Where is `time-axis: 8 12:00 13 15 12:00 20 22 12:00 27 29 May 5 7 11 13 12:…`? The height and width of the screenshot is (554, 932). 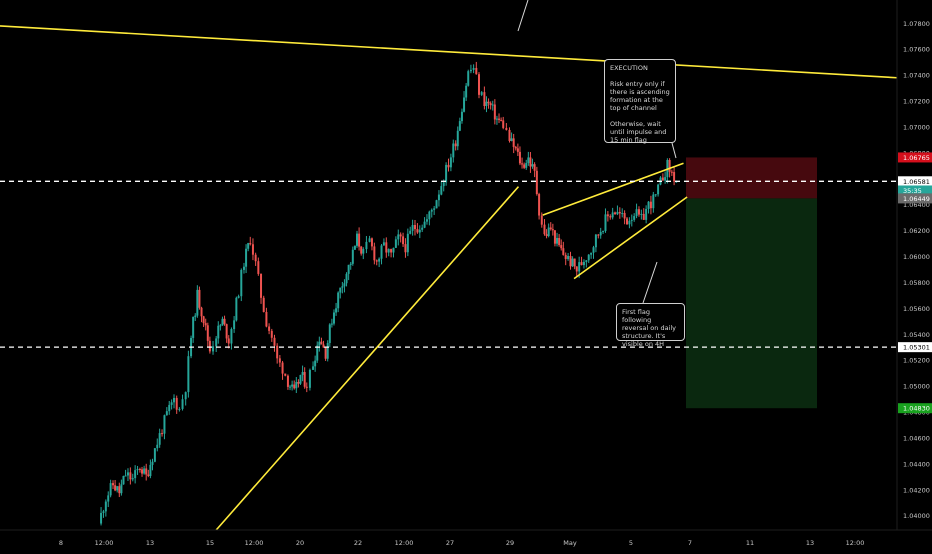 time-axis: 8 12:00 13 15 12:00 20 22 12:00 27 29 May 5 7 11 13 12:… is located at coordinates (466, 538).